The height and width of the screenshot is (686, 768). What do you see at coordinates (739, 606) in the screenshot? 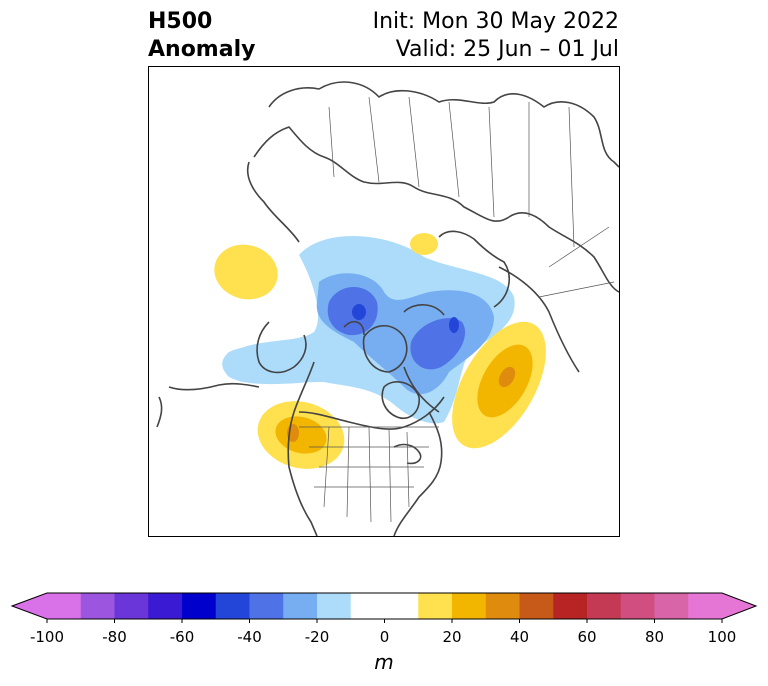
I see `colorbar-over-extension` at bounding box center [739, 606].